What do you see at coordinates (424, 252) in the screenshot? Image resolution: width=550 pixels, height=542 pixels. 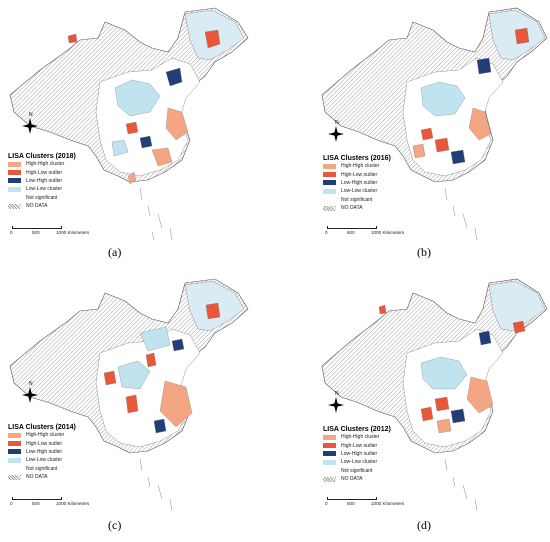 I see `panel-caption: (b)` at bounding box center [424, 252].